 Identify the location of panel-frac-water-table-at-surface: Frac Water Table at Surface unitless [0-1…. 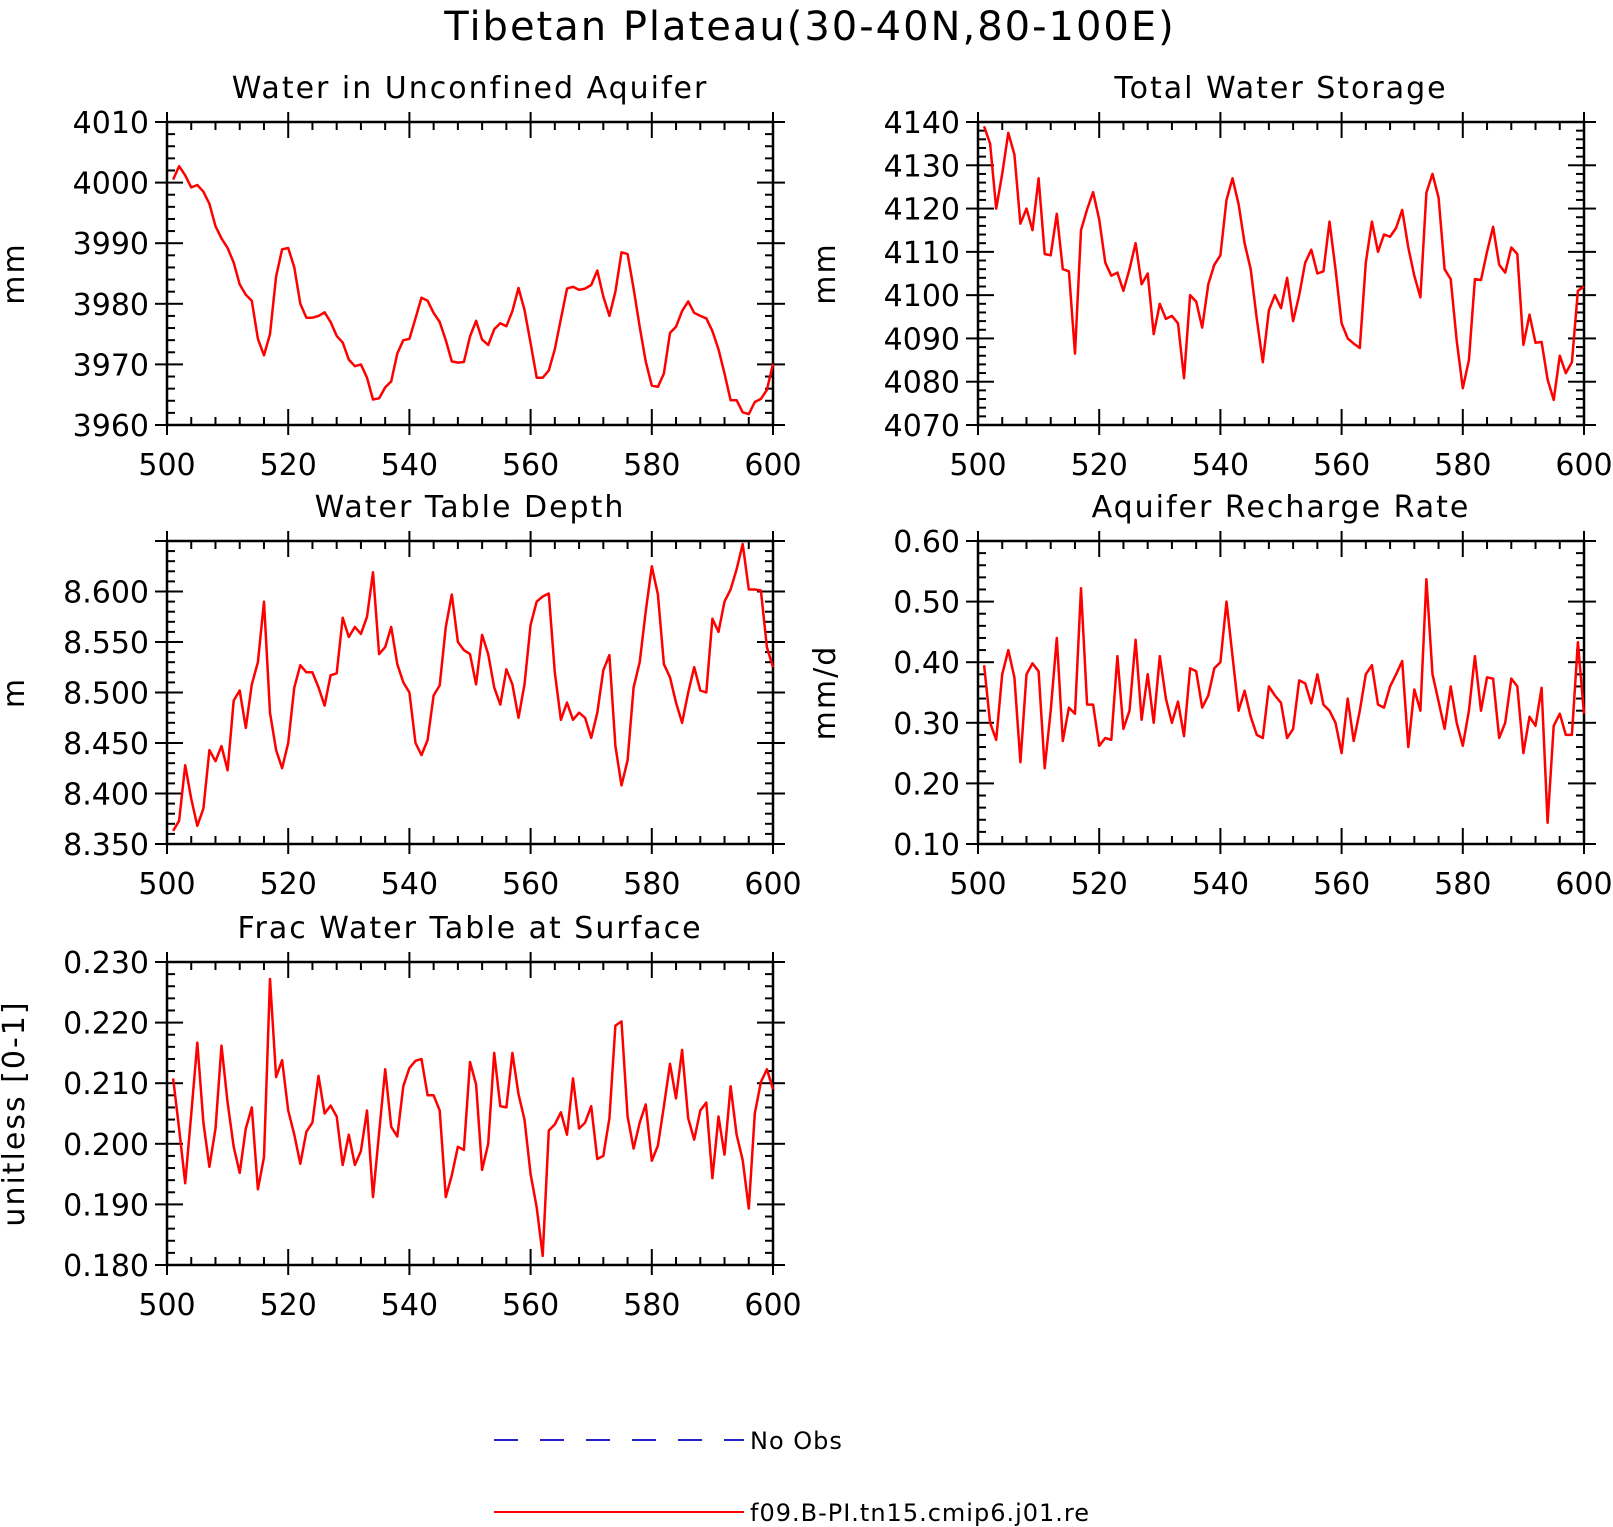
(401, 1117).